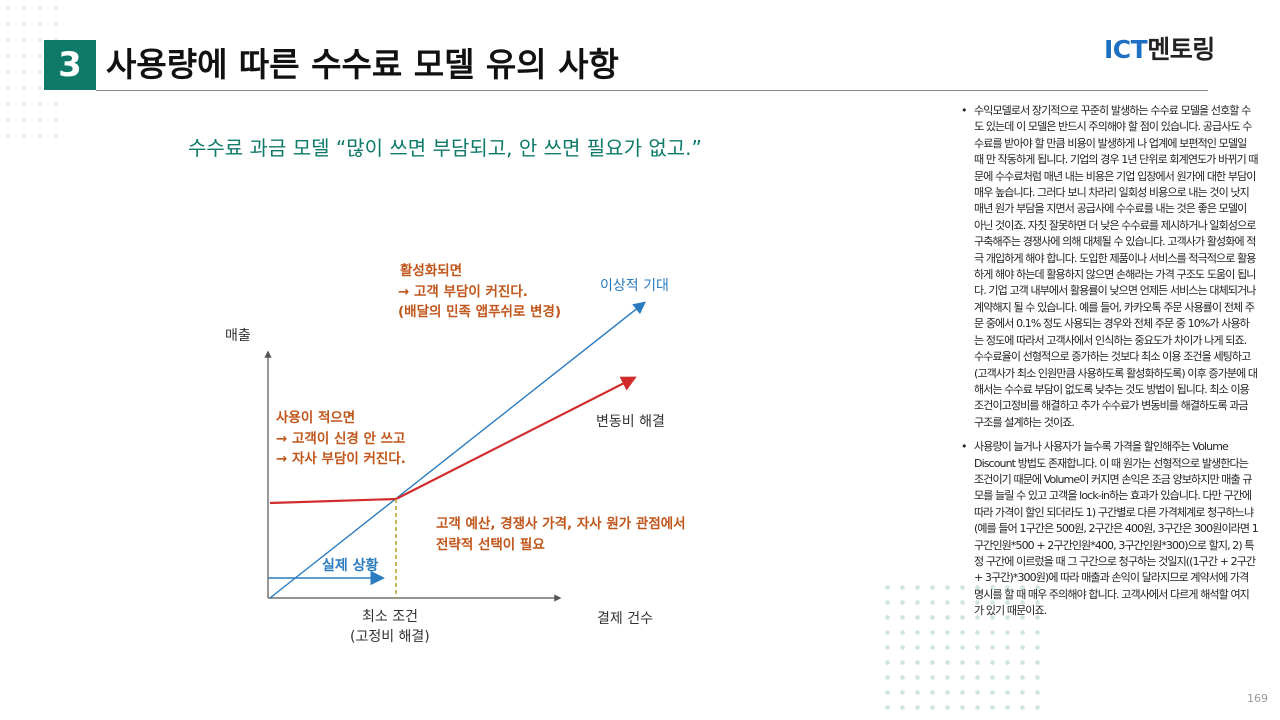  Describe the element at coordinates (390, 617) in the screenshot. I see `min-condition-label: 최소 조건` at that location.